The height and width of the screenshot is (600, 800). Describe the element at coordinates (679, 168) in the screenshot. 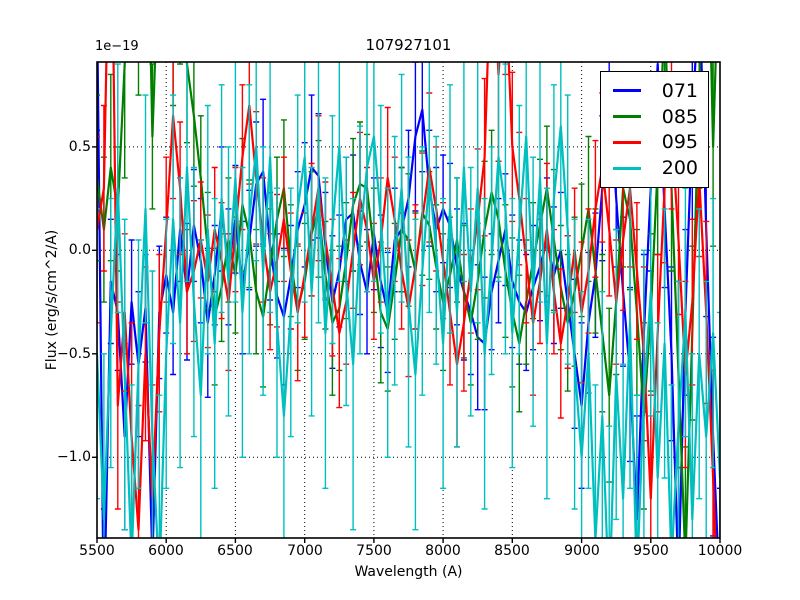

I see `legend-label: 200` at that location.